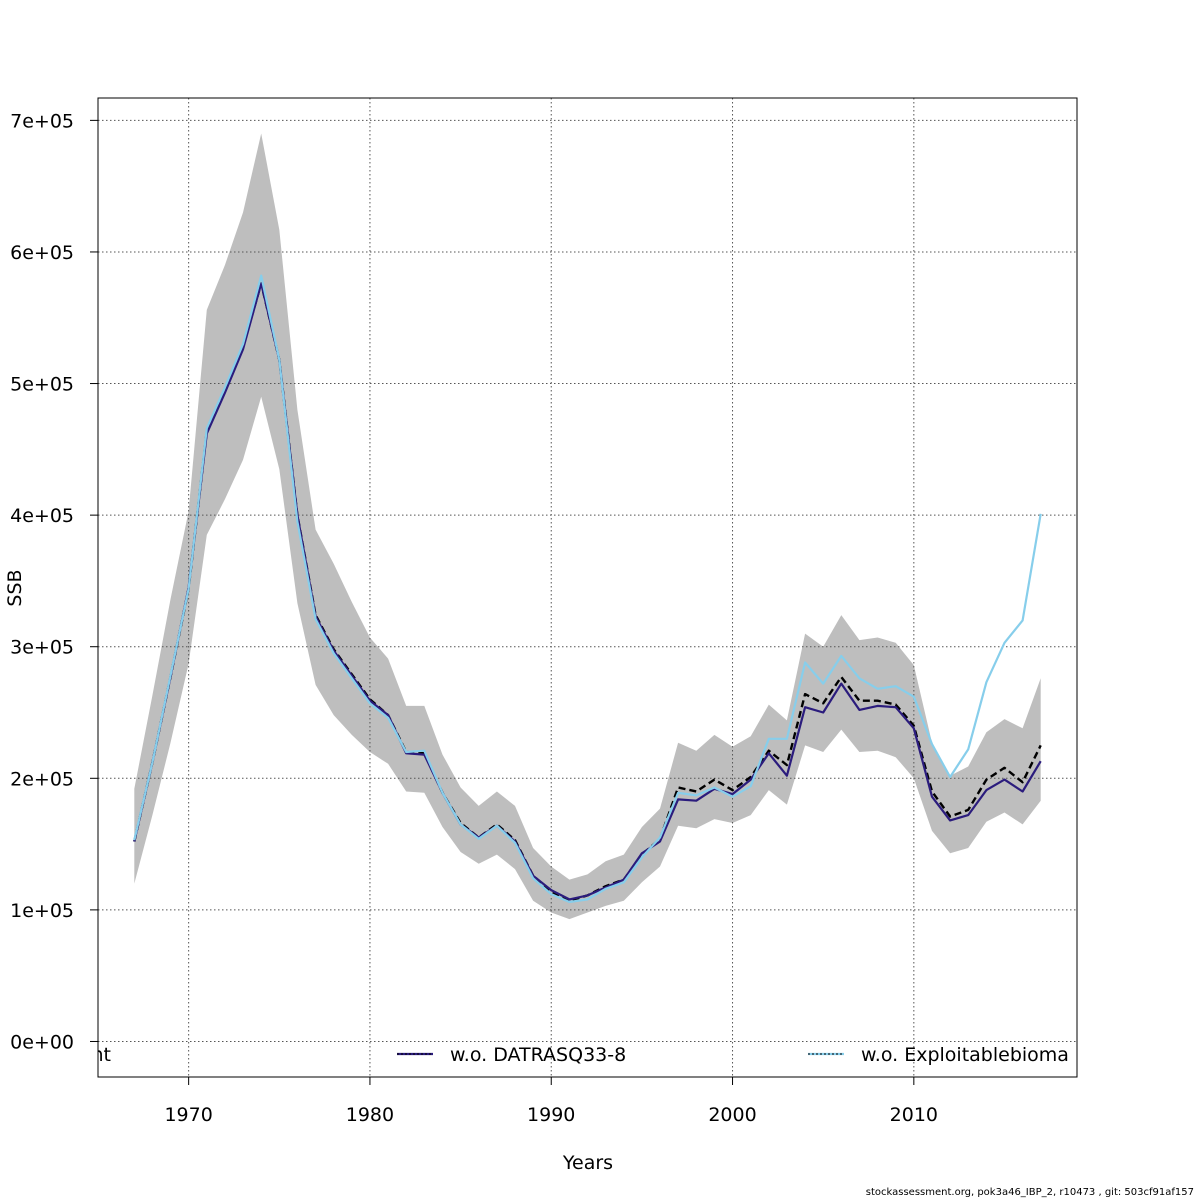 Image resolution: width=1200 pixels, height=1200 pixels. What do you see at coordinates (965, 1055) in the screenshot?
I see `legend-label-2: w.o. Exploitablebioma` at bounding box center [965, 1055].